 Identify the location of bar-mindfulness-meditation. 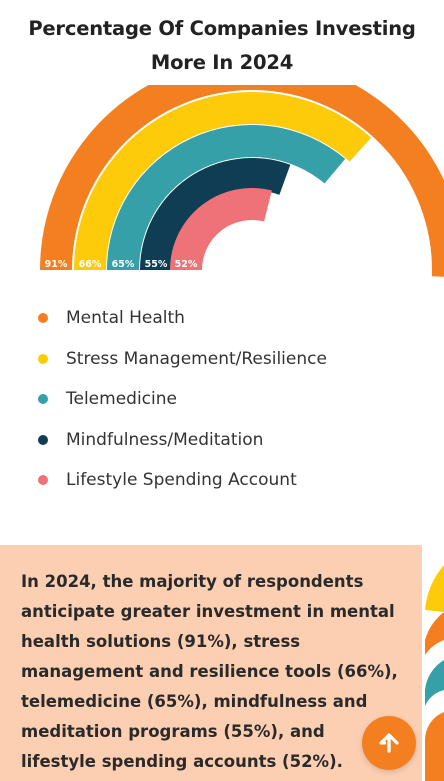
(215, 213).